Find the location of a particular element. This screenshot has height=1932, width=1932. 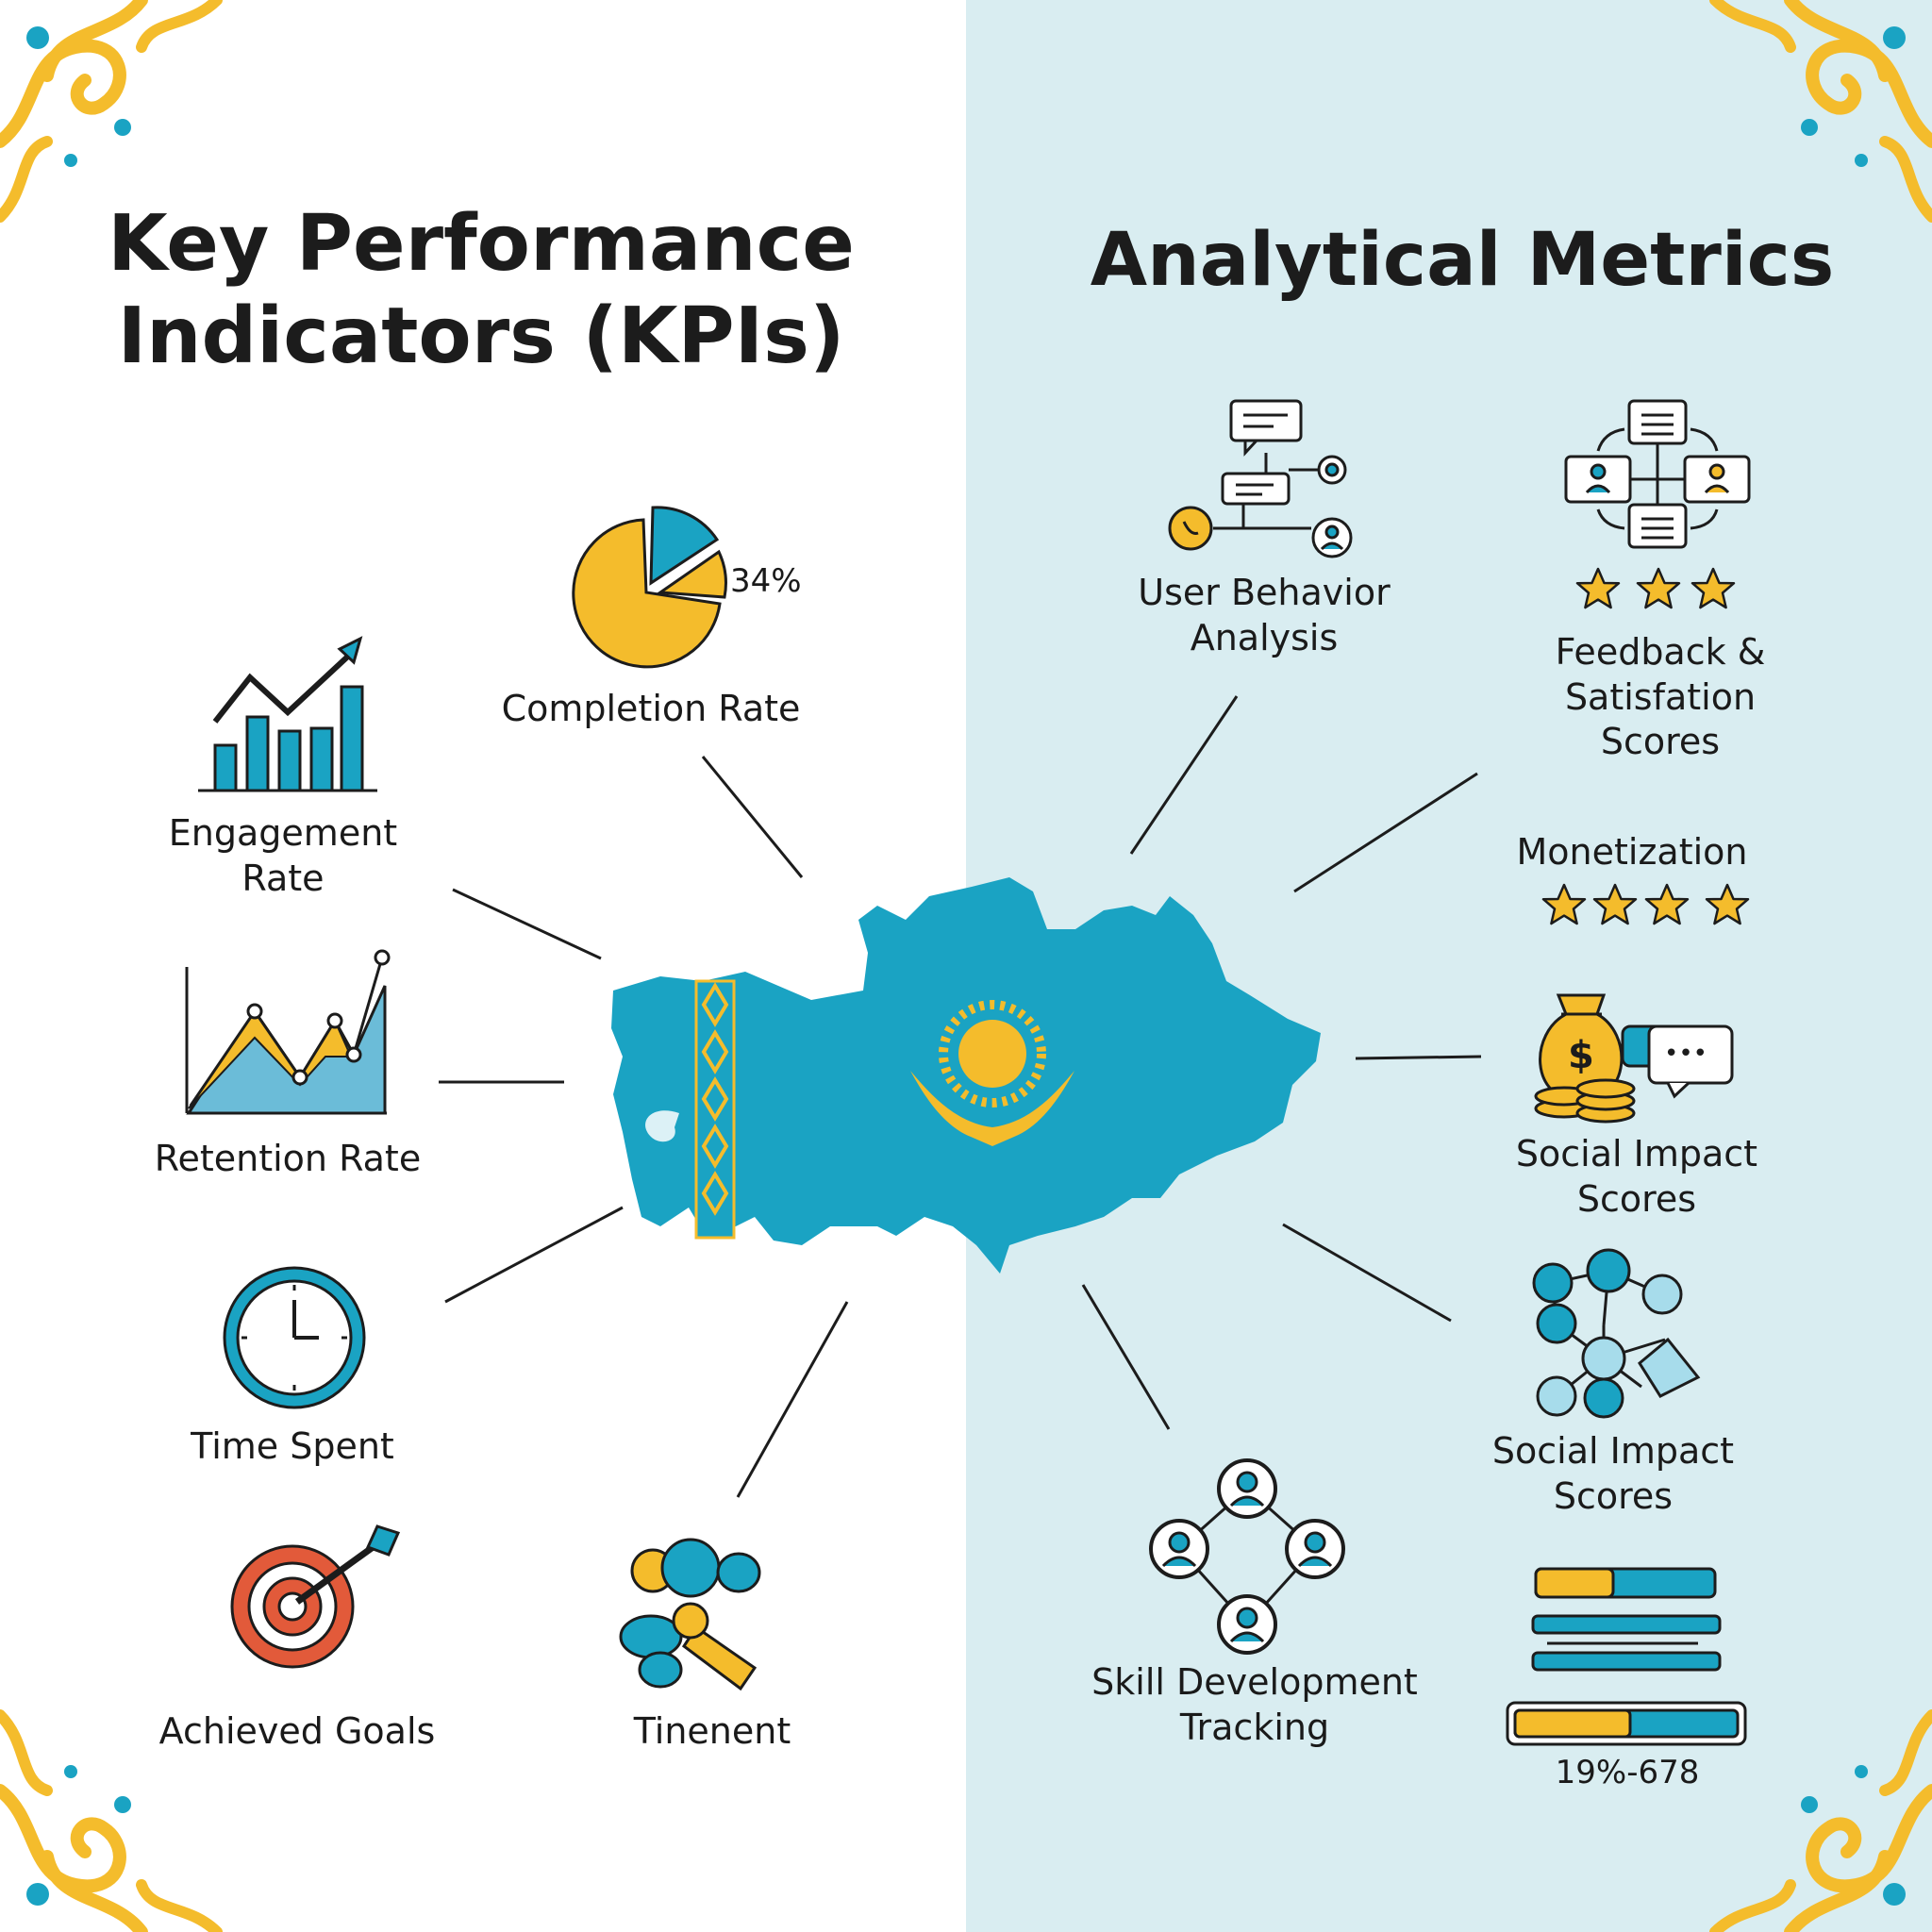

social-impact-scores-label-a: Social Impact Scores is located at coordinates (1637, 1177).